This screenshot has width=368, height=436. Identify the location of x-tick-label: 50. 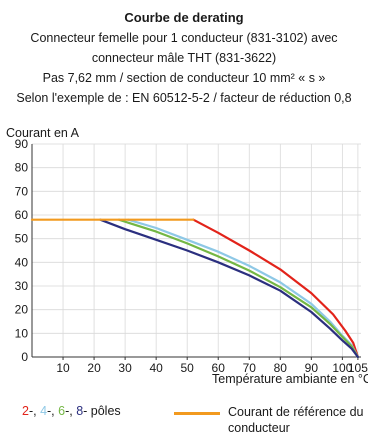
(188, 368).